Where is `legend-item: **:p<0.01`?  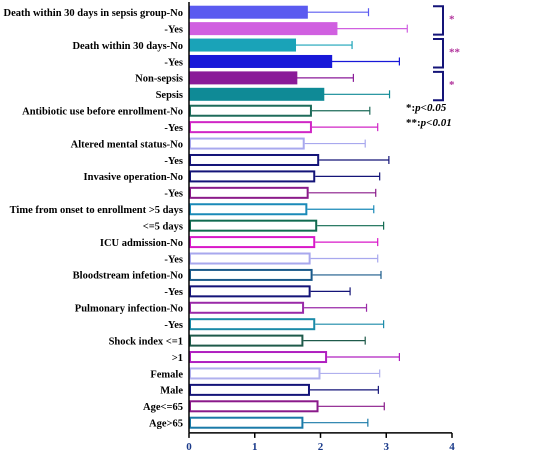 legend-item: **:p<0.01 is located at coordinates (429, 123).